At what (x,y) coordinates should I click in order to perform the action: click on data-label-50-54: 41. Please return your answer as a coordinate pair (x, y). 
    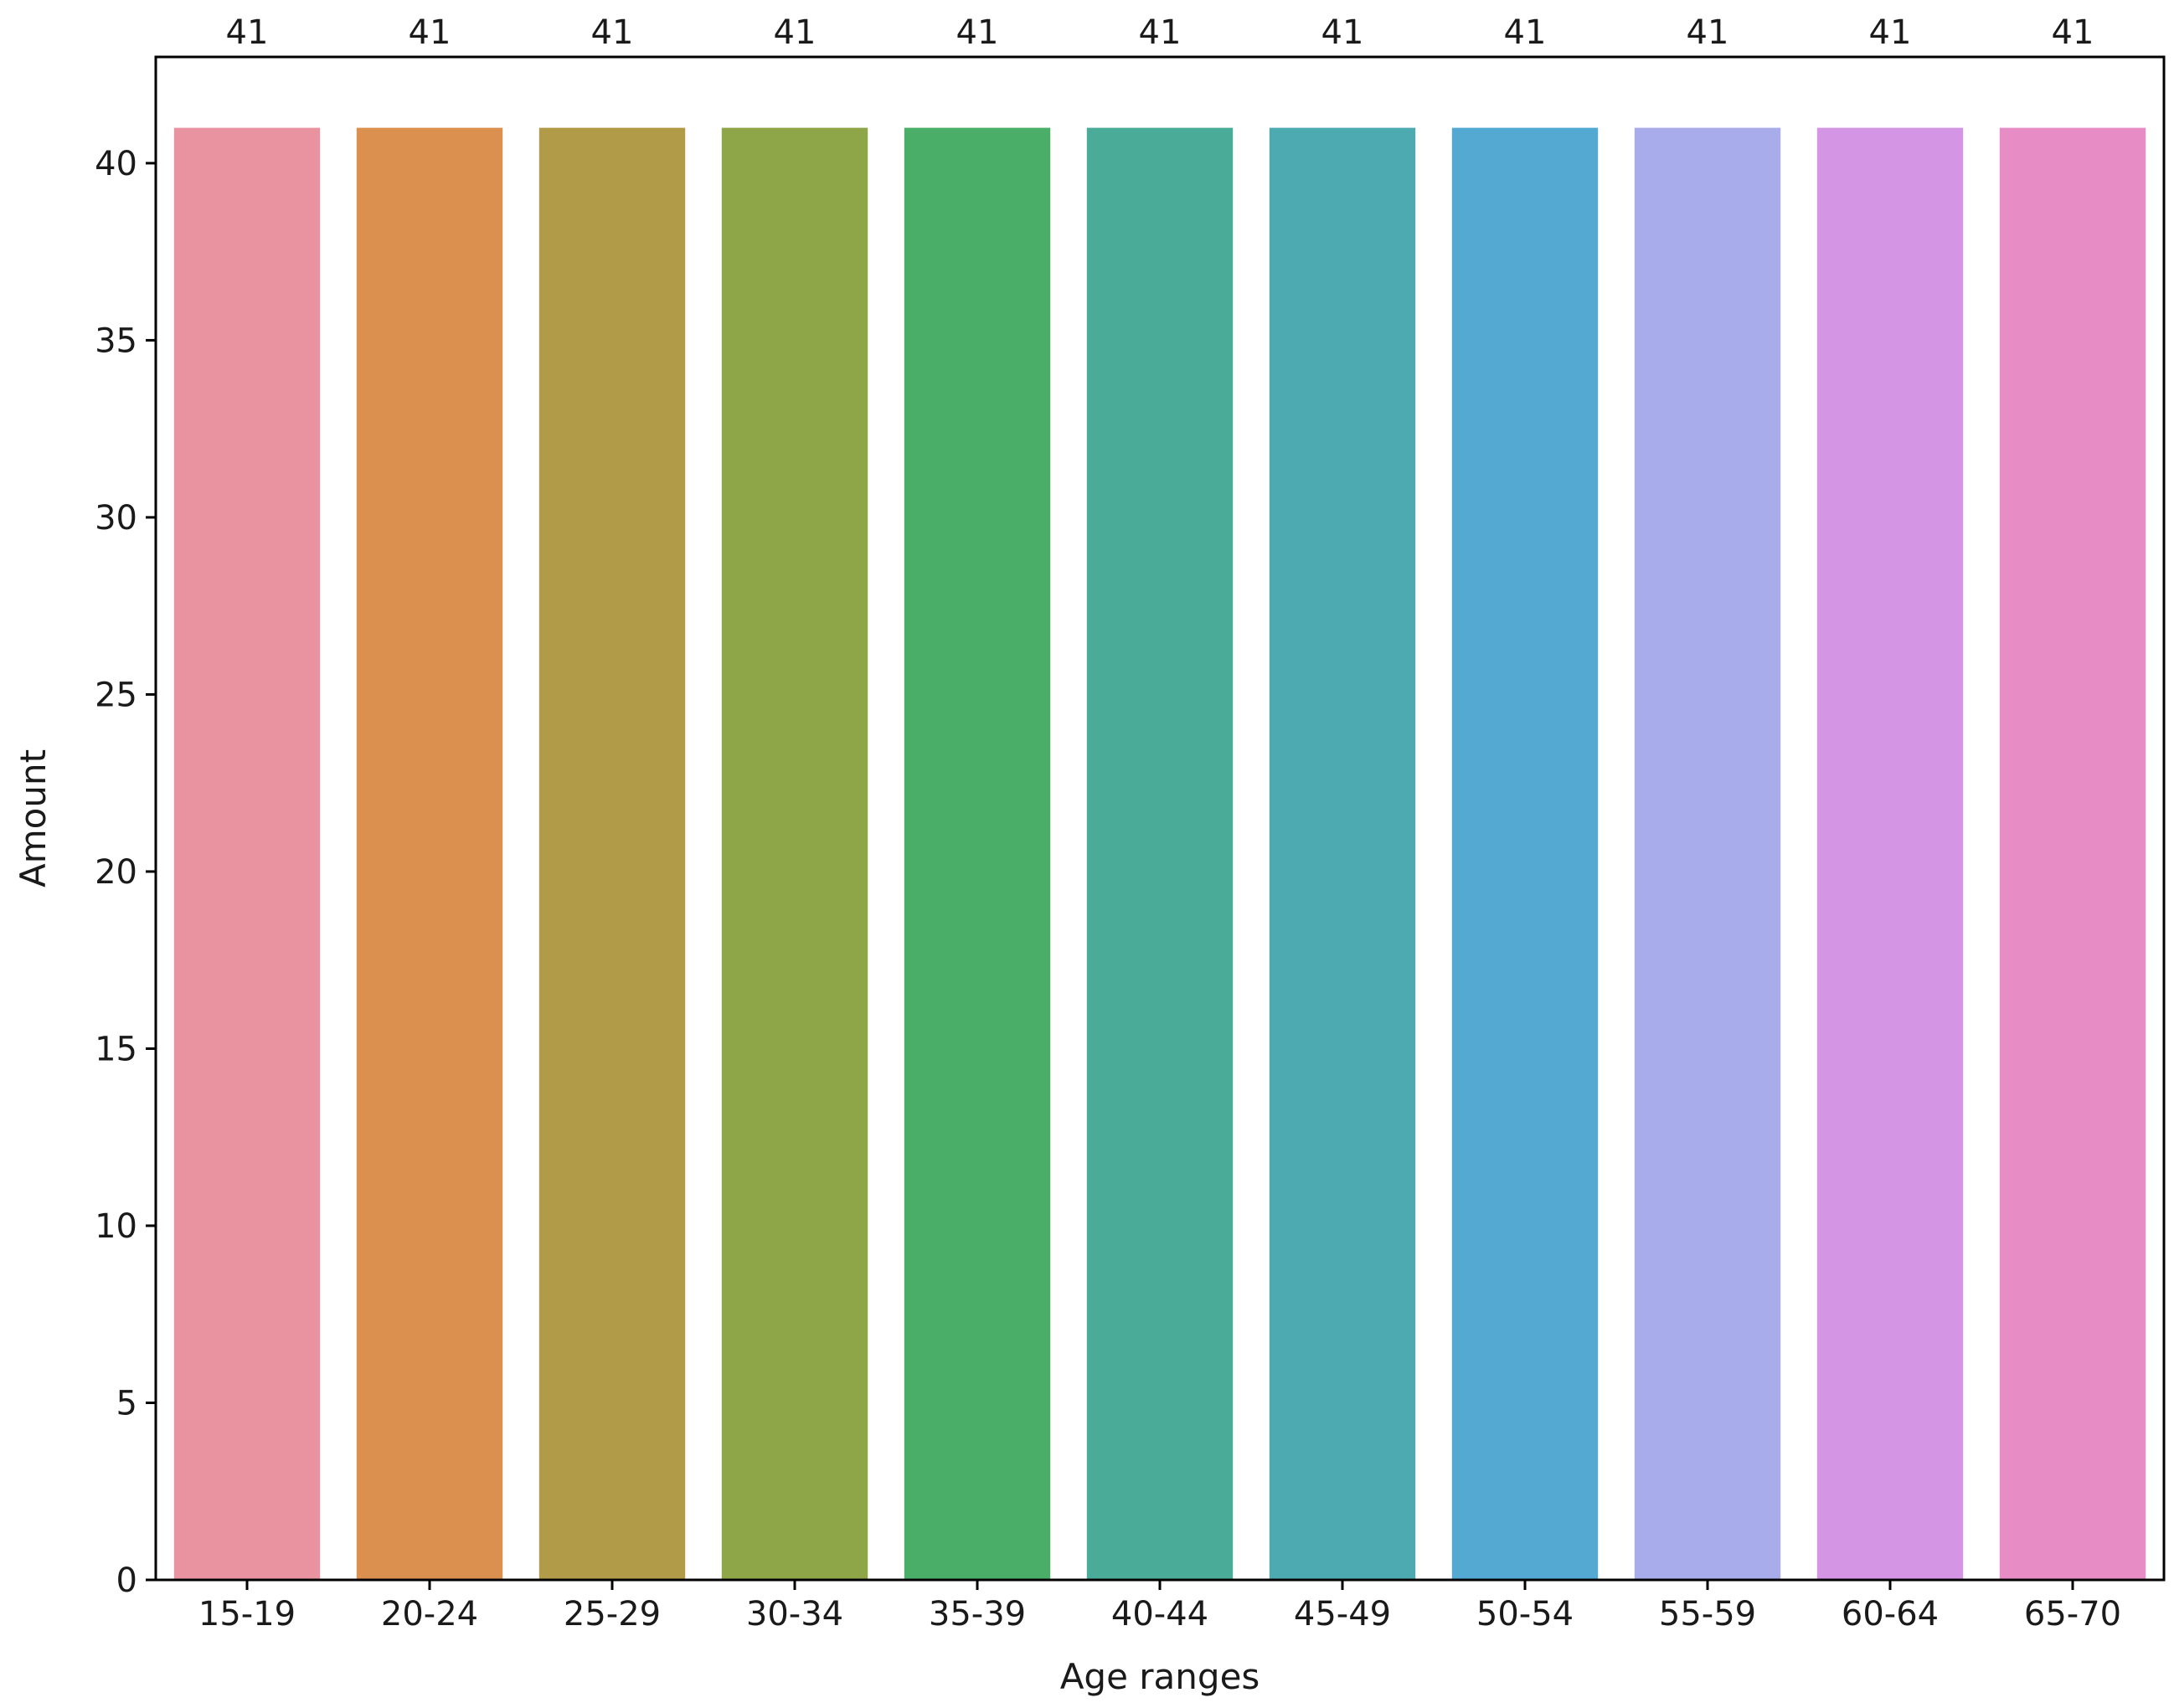
    Looking at the image, I should click on (1525, 32).